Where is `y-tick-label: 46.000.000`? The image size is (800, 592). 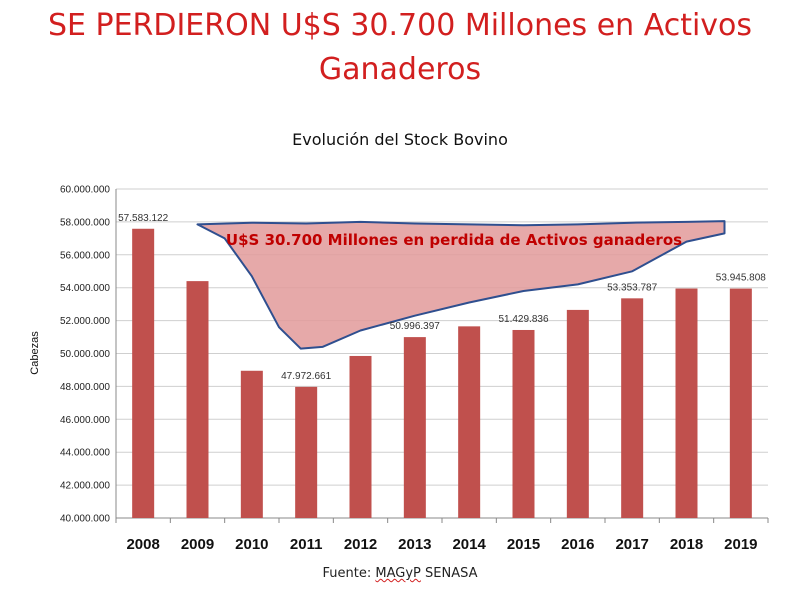 y-tick-label: 46.000.000 is located at coordinates (85, 420).